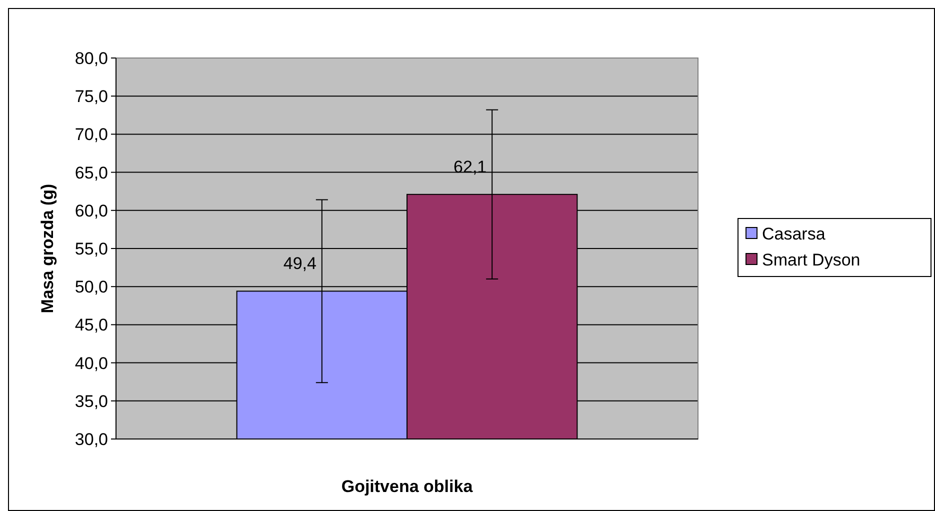 The height and width of the screenshot is (511, 935). Describe the element at coordinates (794, 234) in the screenshot. I see `legend-label: Casarsa` at that location.